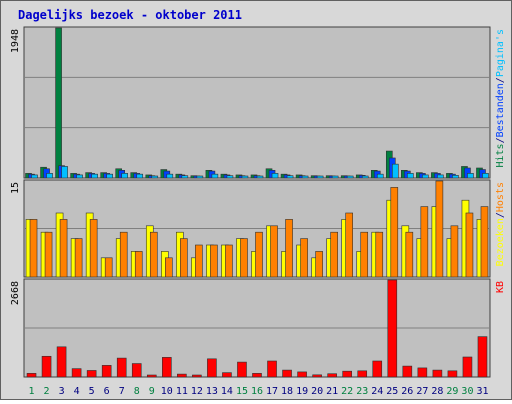 The width and height of the screenshot is (512, 404). Describe the element at coordinates (15, 188) in the screenshot. I see `panel-max-label: 15` at that location.